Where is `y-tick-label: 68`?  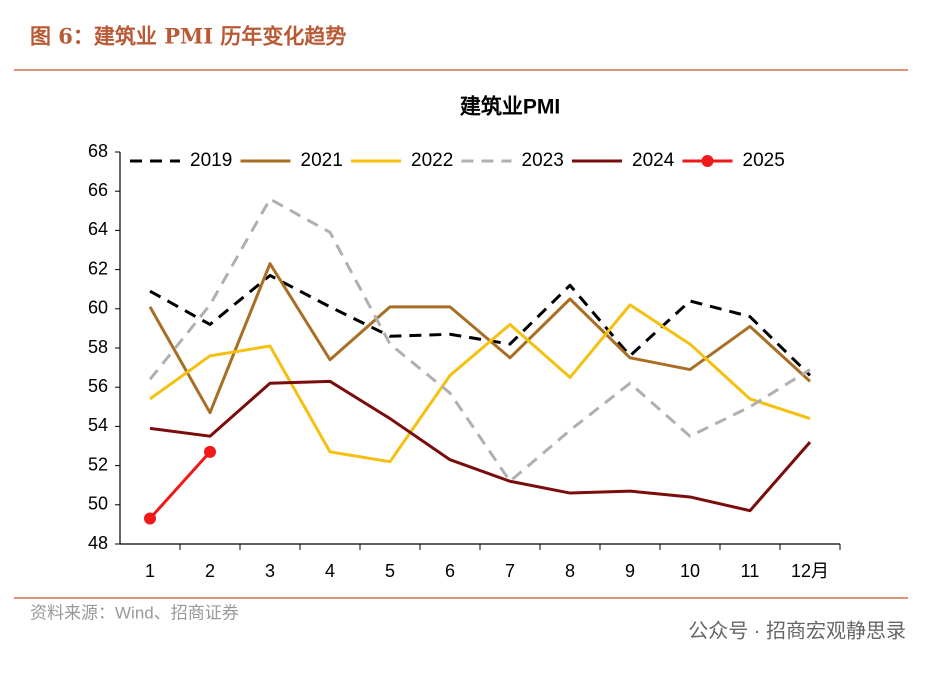
y-tick-label: 68 is located at coordinates (98, 151).